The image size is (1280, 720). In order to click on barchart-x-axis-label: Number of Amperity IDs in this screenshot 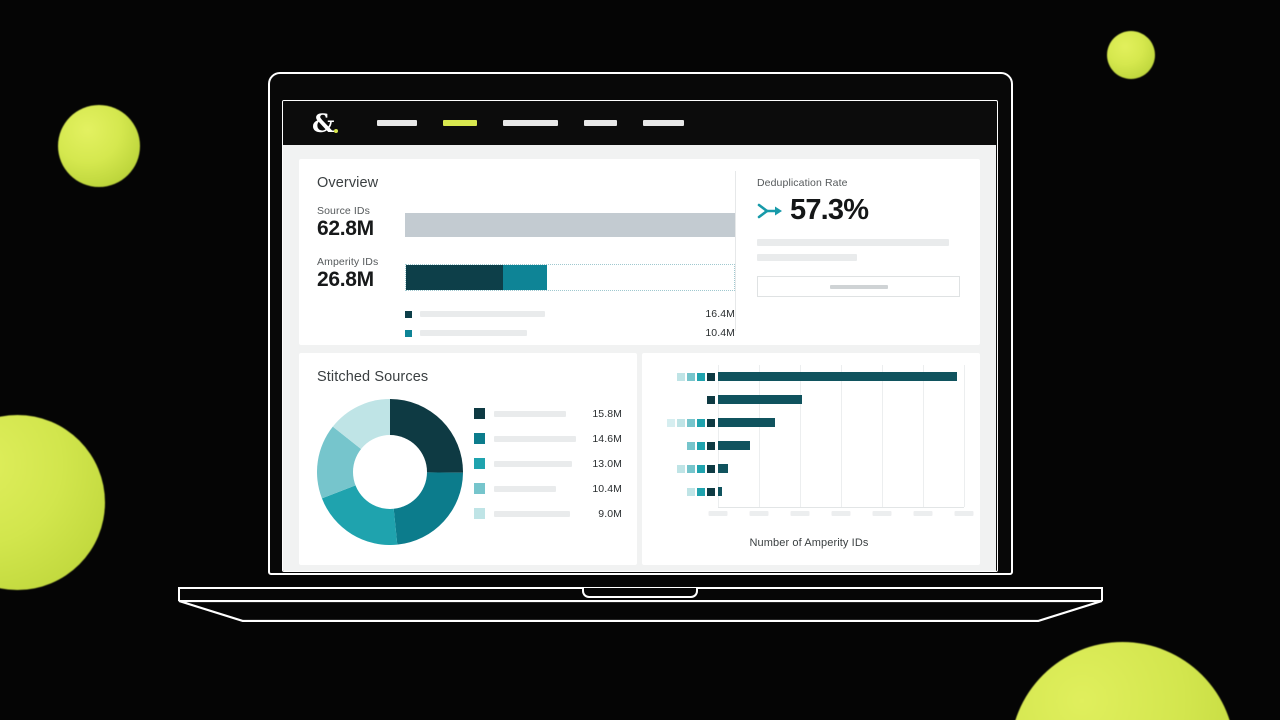, I will do `click(809, 543)`.